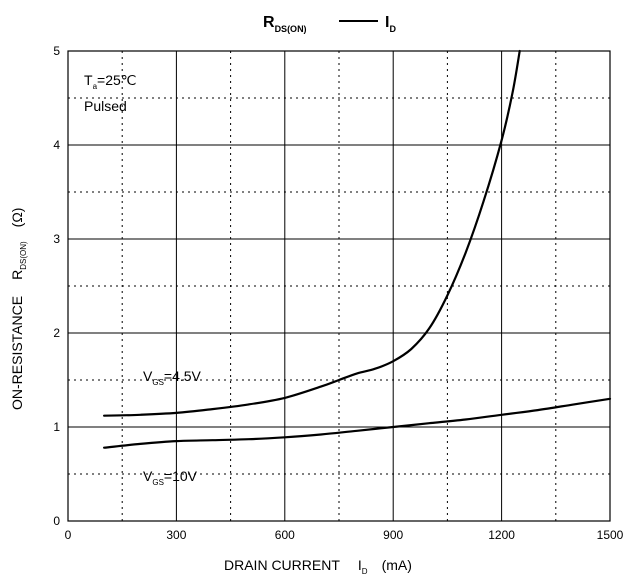  Describe the element at coordinates (176, 535) in the screenshot. I see `x-tick-label: 300` at that location.